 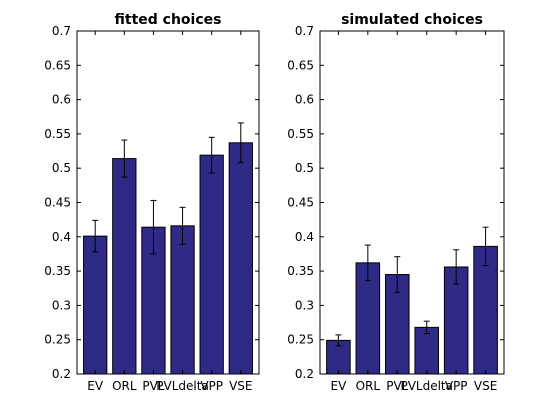 I want to click on bar-orl, so click(x=124, y=266).